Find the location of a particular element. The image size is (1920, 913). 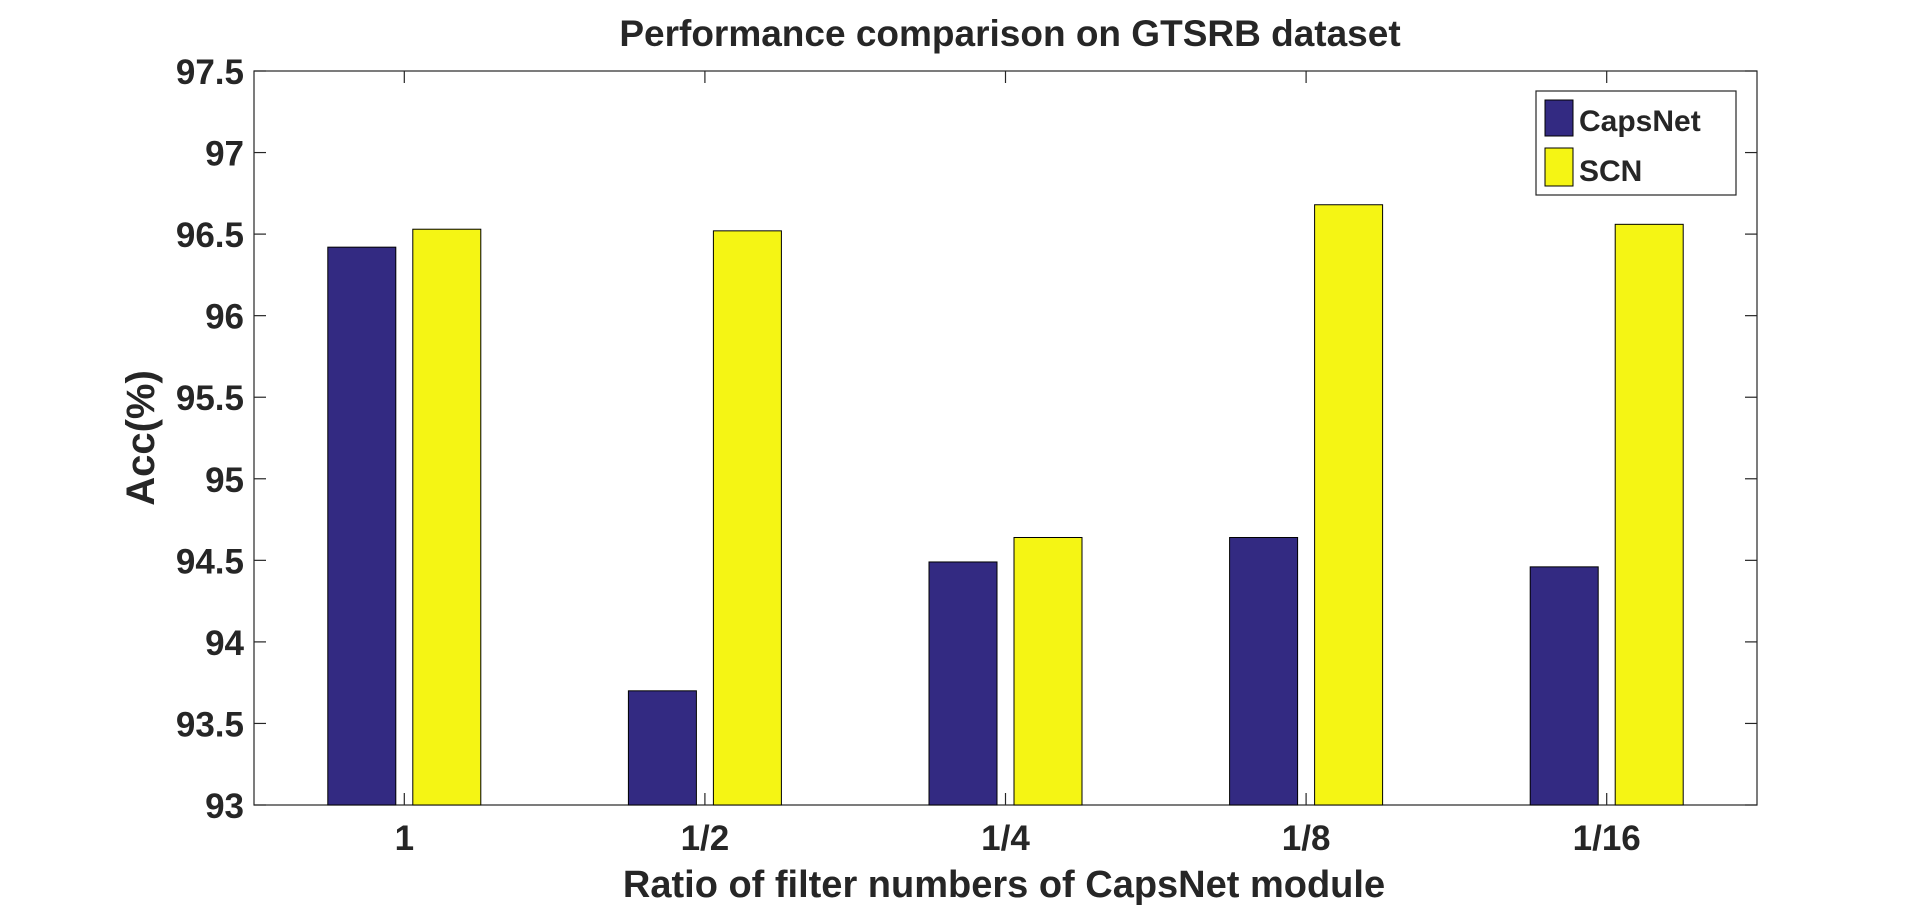

legend-label-capsnet: CapsNet is located at coordinates (1640, 121).